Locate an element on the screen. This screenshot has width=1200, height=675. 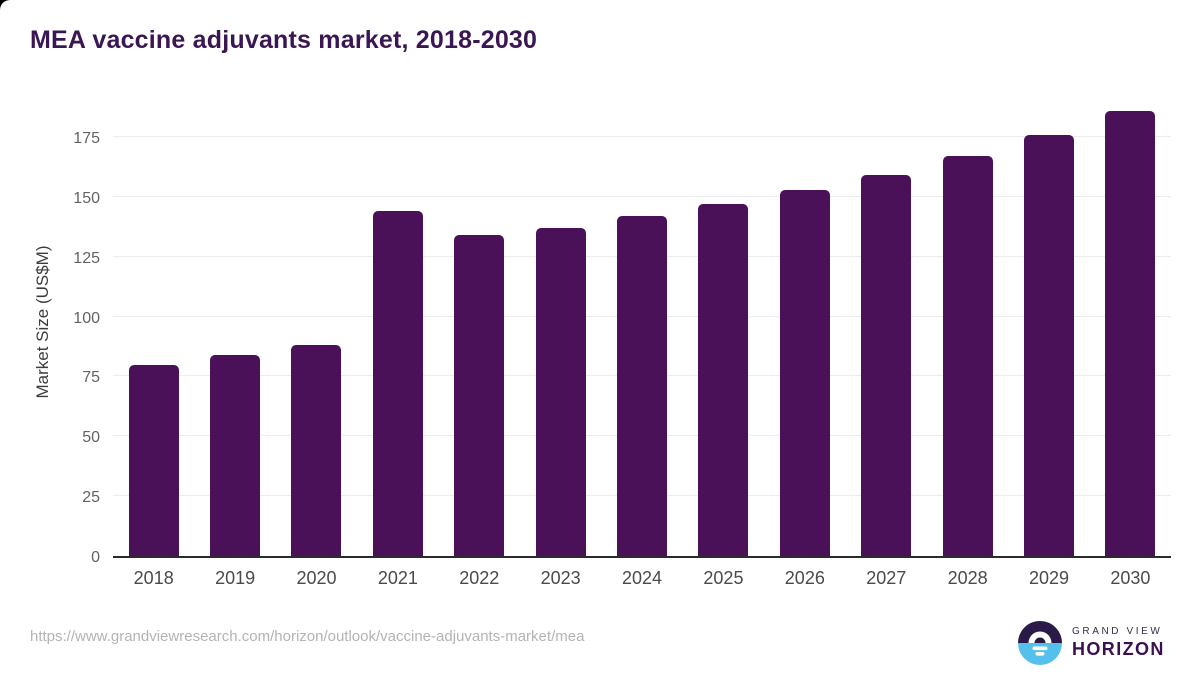
bar-2030 is located at coordinates (1130, 333).